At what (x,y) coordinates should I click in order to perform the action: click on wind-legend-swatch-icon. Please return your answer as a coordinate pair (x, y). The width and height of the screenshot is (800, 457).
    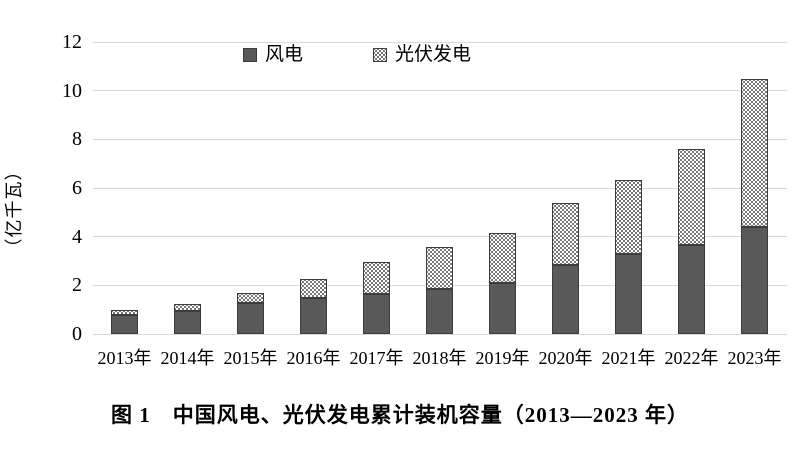
    Looking at the image, I should click on (250, 55).